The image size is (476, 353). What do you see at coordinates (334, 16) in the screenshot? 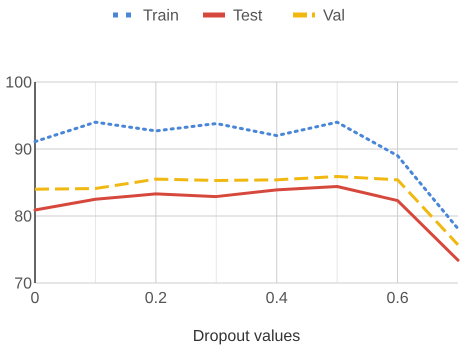
I see `legend-label: Val` at bounding box center [334, 16].